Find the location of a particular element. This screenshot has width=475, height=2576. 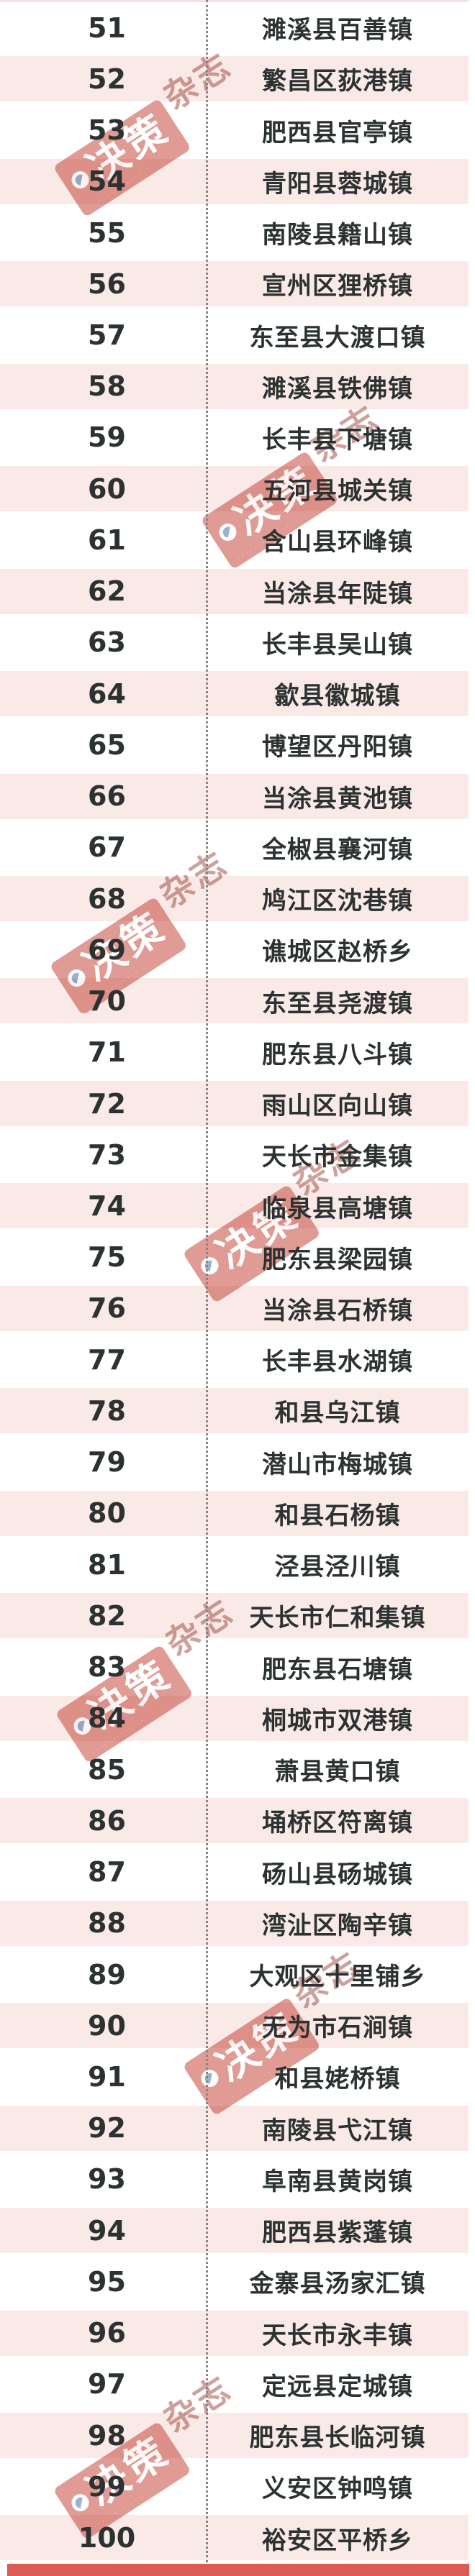

town-name: 天长市仁和集镇 is located at coordinates (338, 1618).